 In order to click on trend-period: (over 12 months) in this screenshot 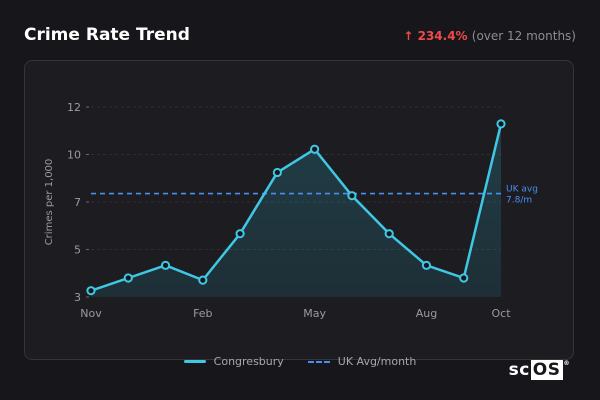, I will do `click(523, 36)`.